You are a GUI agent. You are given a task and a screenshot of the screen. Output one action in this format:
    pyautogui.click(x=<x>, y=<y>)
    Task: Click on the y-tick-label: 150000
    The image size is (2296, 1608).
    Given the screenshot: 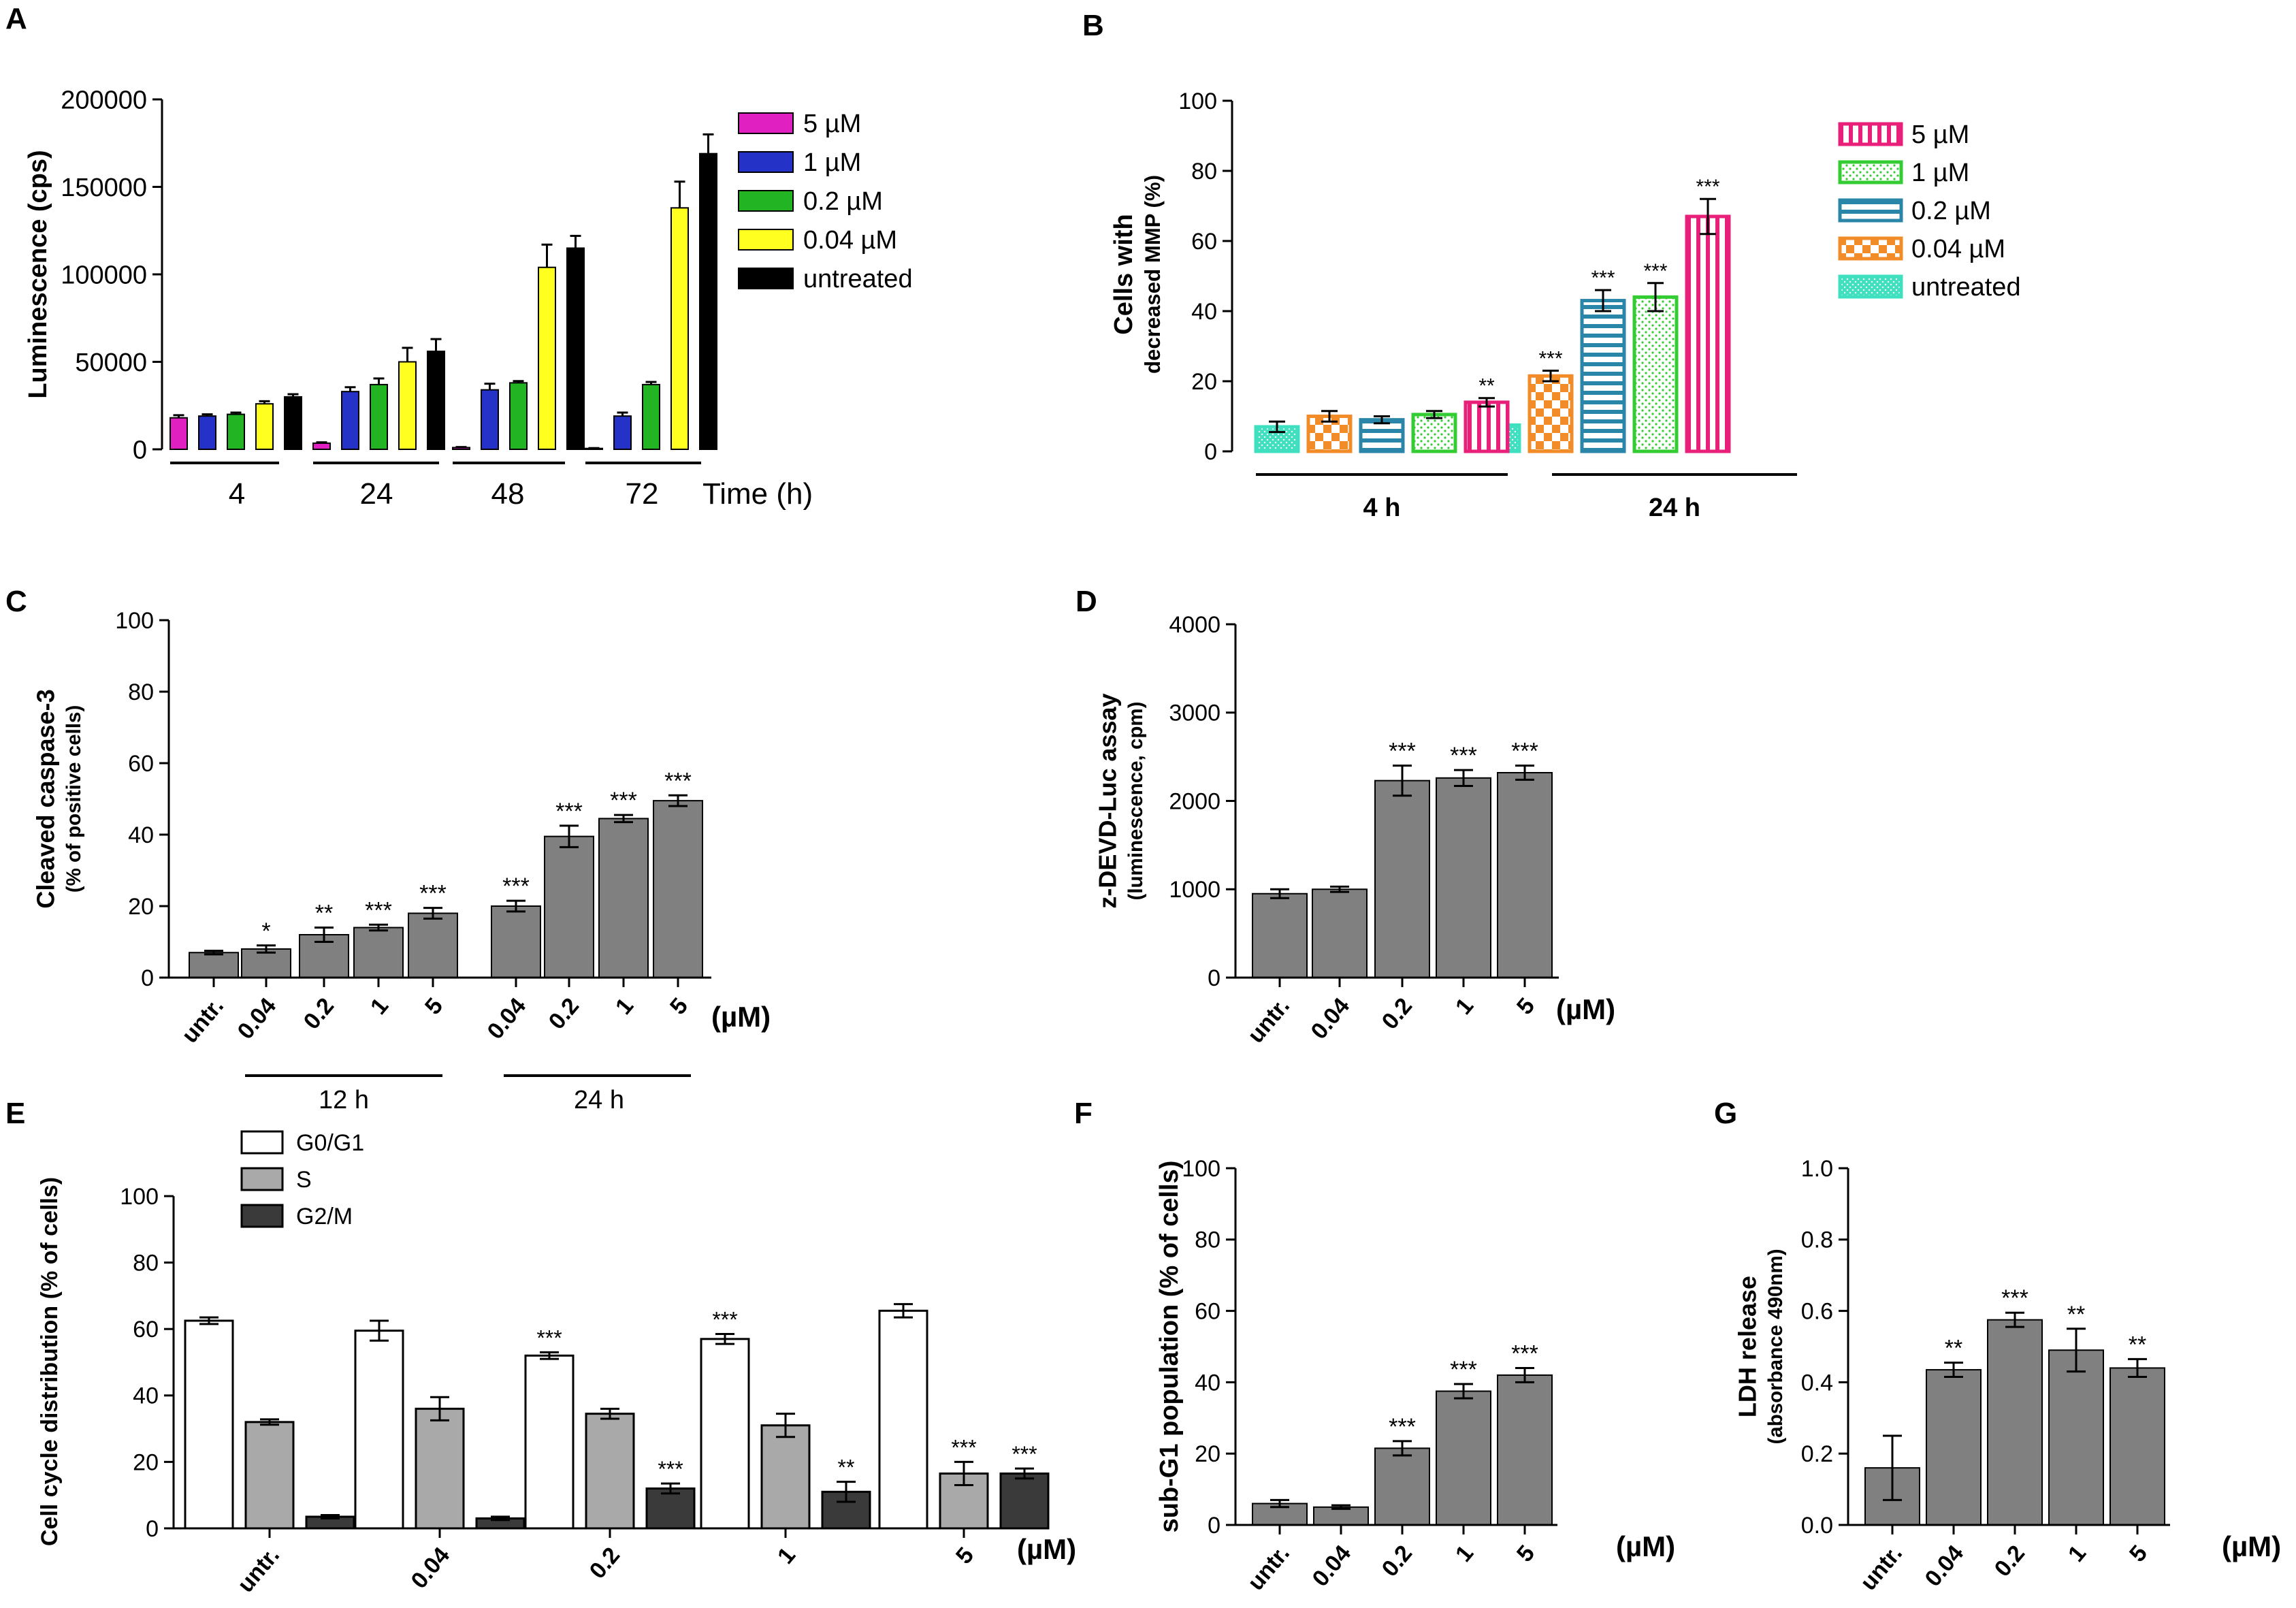 What is the action you would take?
    pyautogui.click(x=104, y=188)
    